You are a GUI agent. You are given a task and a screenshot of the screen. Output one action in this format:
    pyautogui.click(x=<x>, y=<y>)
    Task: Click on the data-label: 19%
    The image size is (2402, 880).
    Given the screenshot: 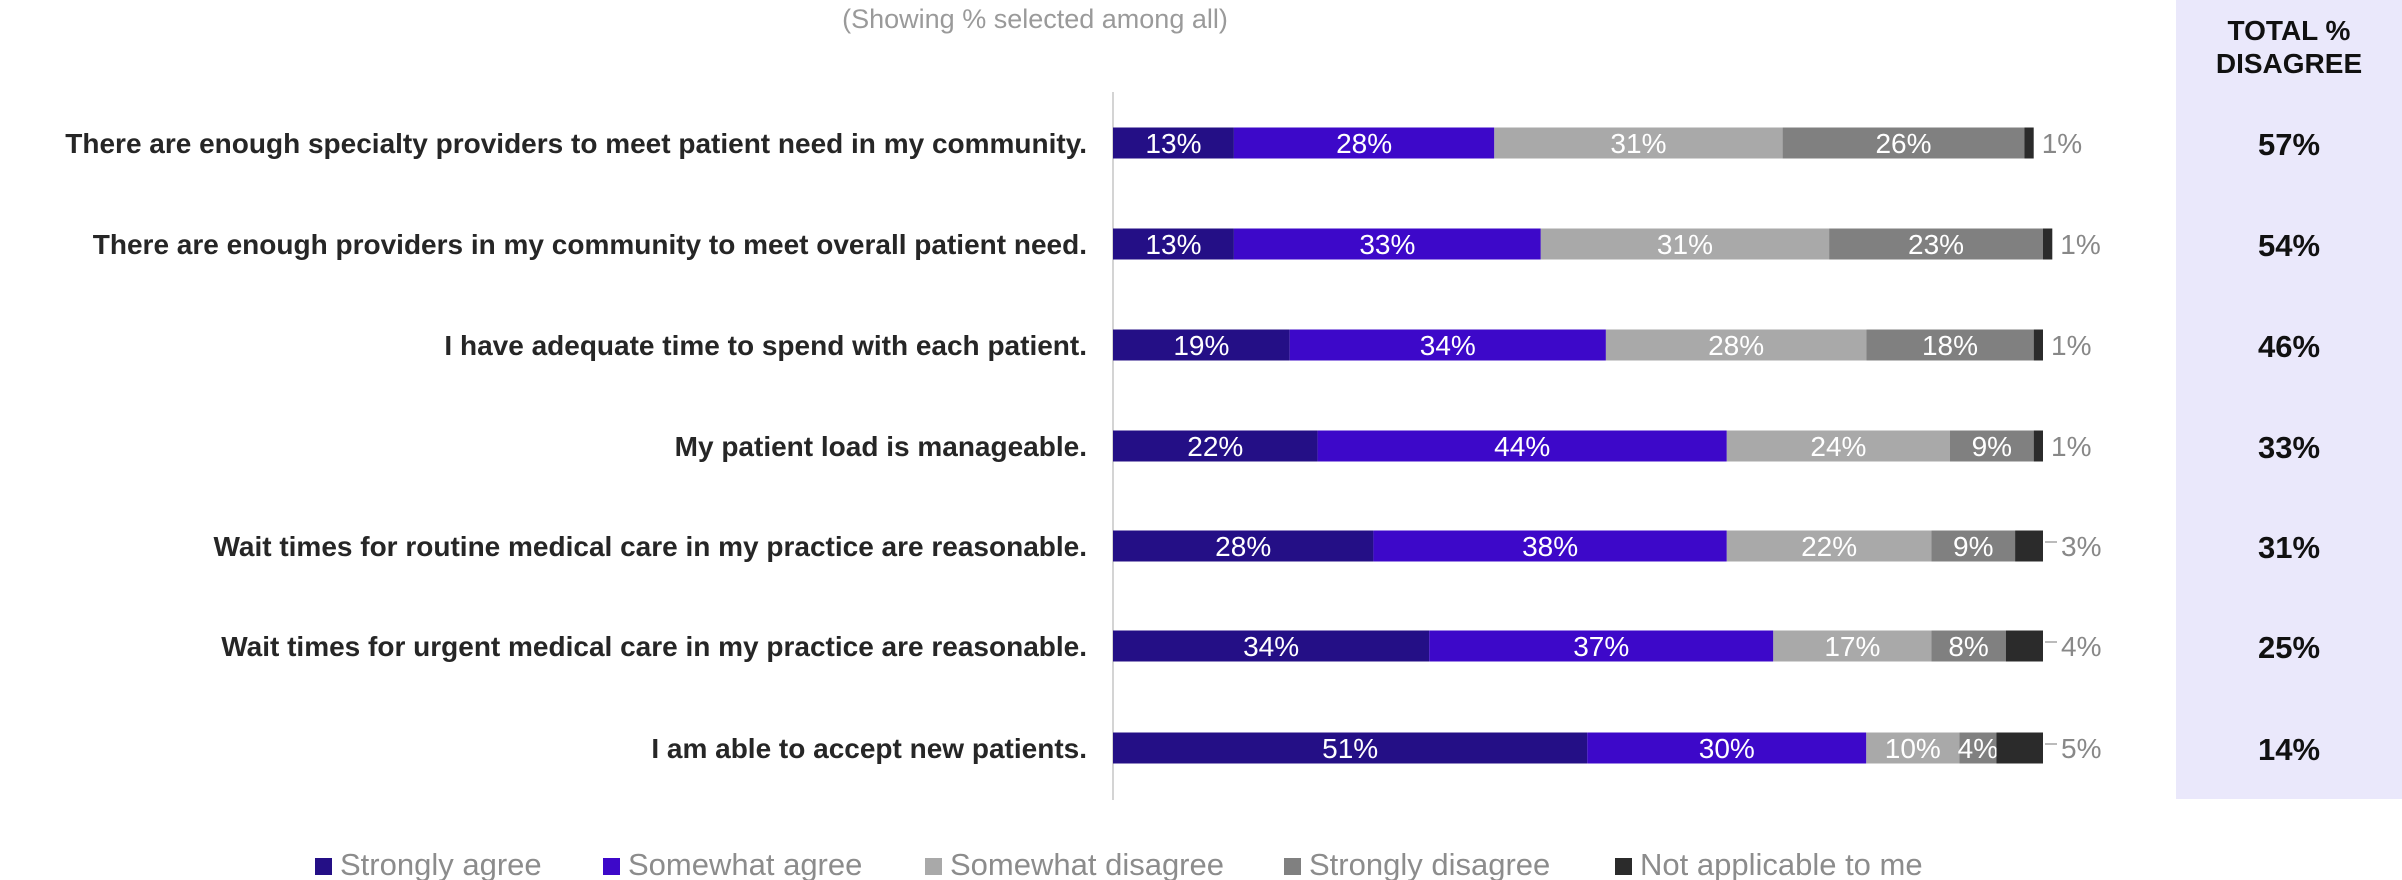 What is the action you would take?
    pyautogui.click(x=1201, y=345)
    